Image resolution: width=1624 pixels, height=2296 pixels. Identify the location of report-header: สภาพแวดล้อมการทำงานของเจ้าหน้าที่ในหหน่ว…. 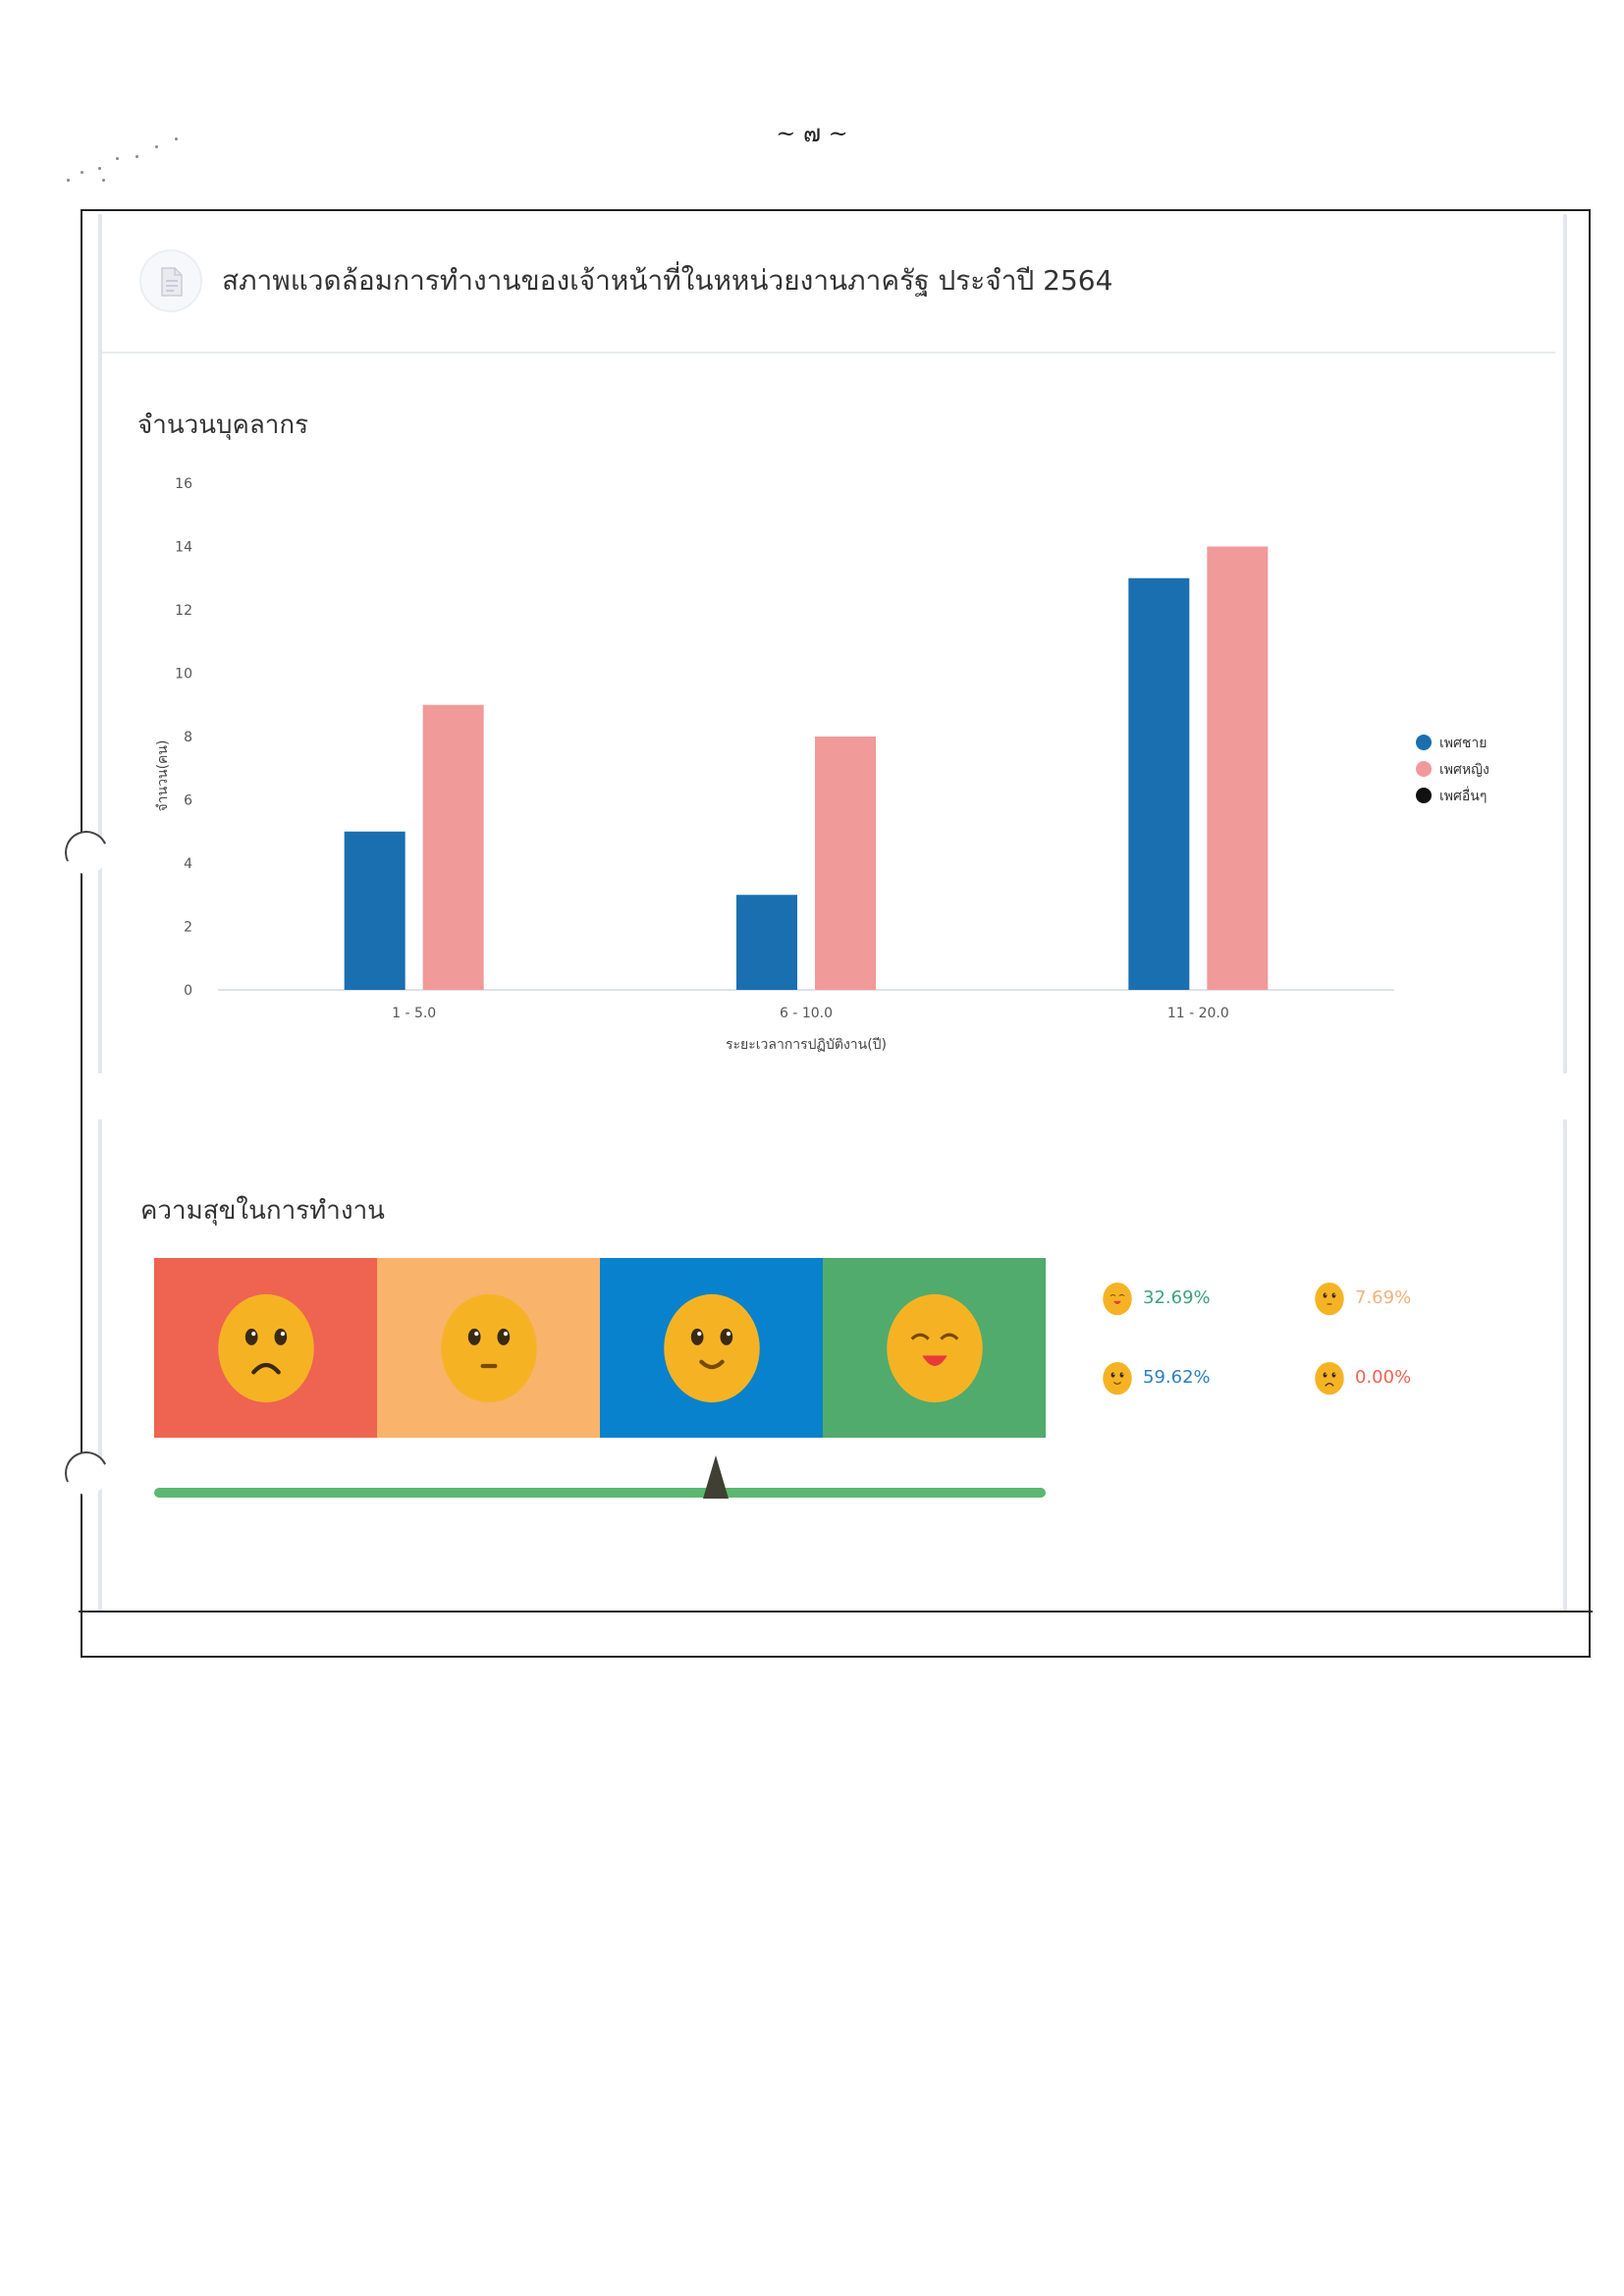
(828, 288).